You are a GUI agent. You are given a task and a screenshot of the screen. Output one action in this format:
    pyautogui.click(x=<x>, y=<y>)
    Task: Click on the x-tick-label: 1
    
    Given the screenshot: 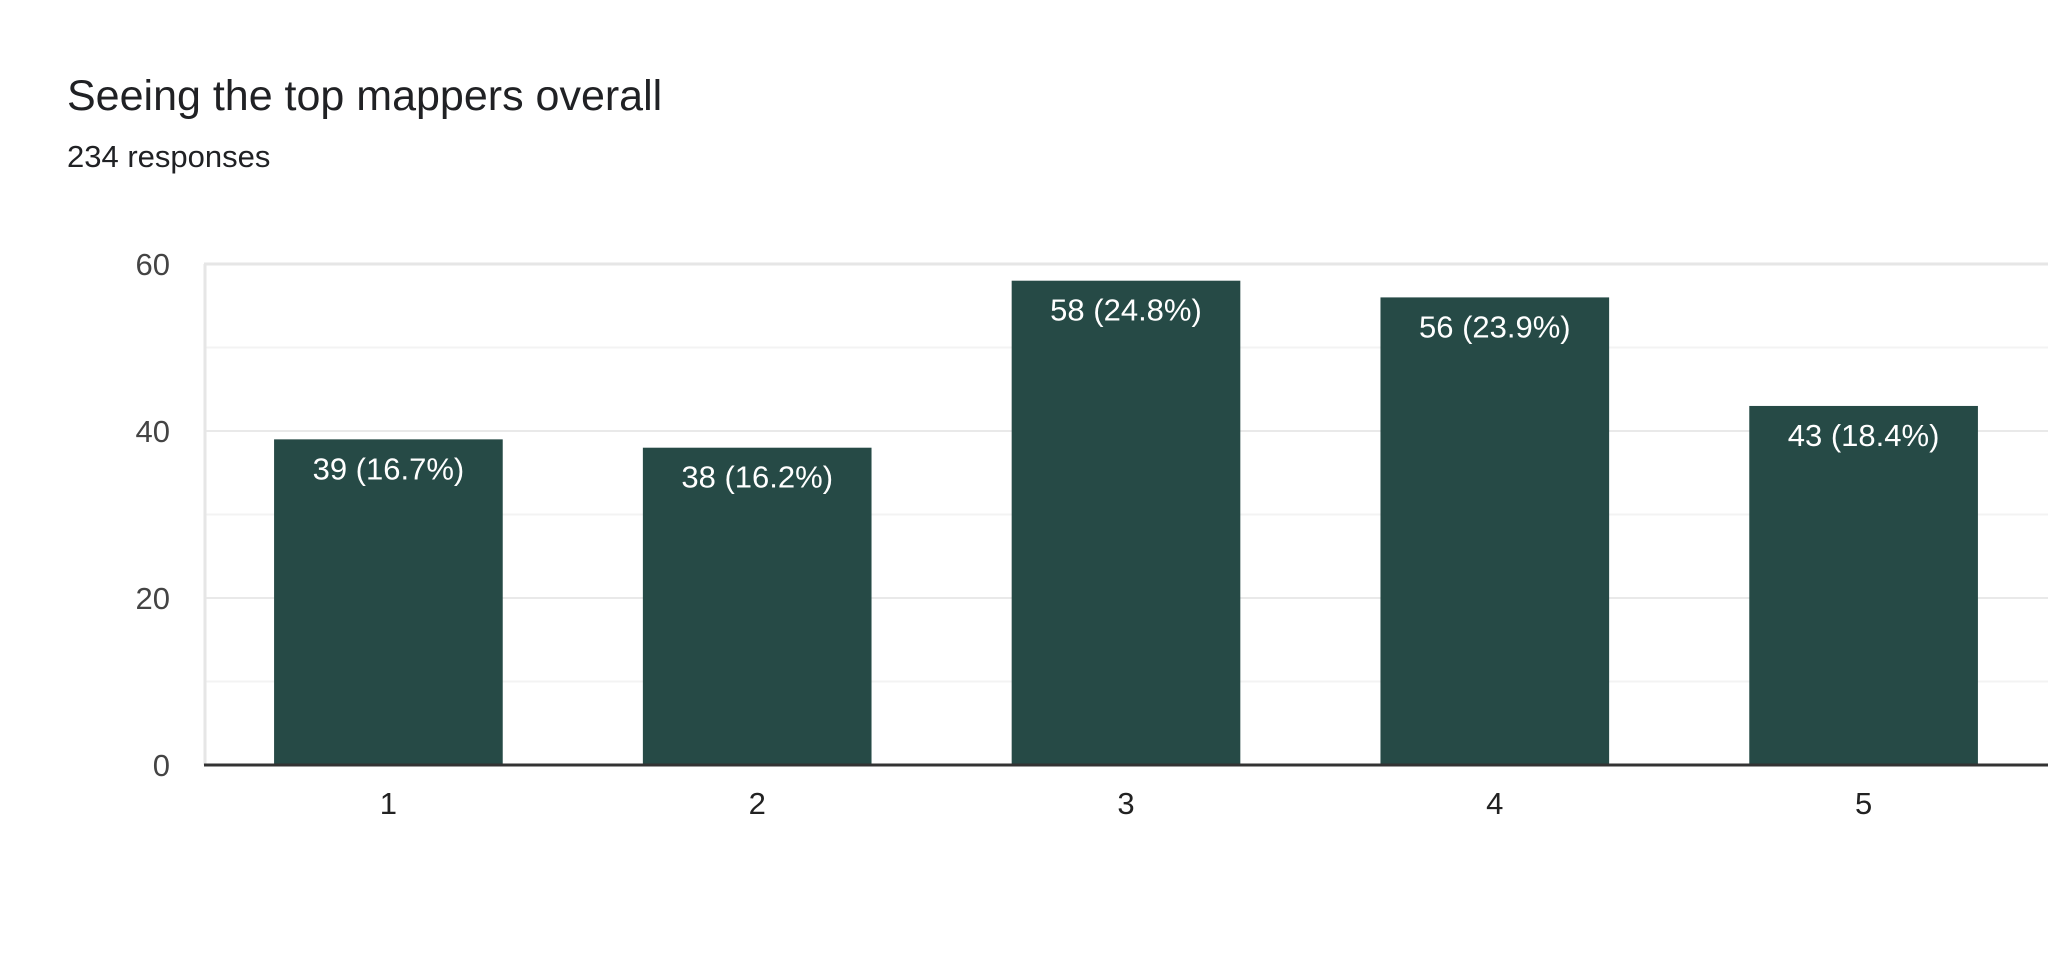 What is the action you would take?
    pyautogui.click(x=388, y=803)
    